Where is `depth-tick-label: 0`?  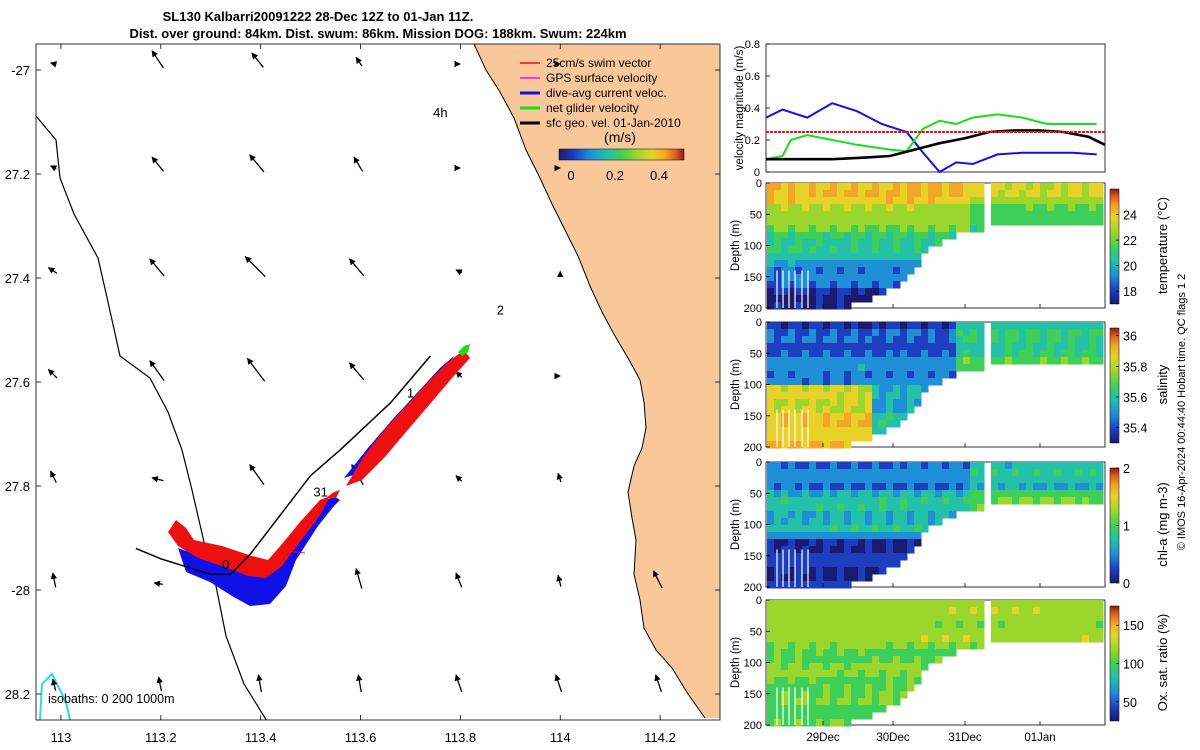
depth-tick-label: 0 is located at coordinates (759, 184).